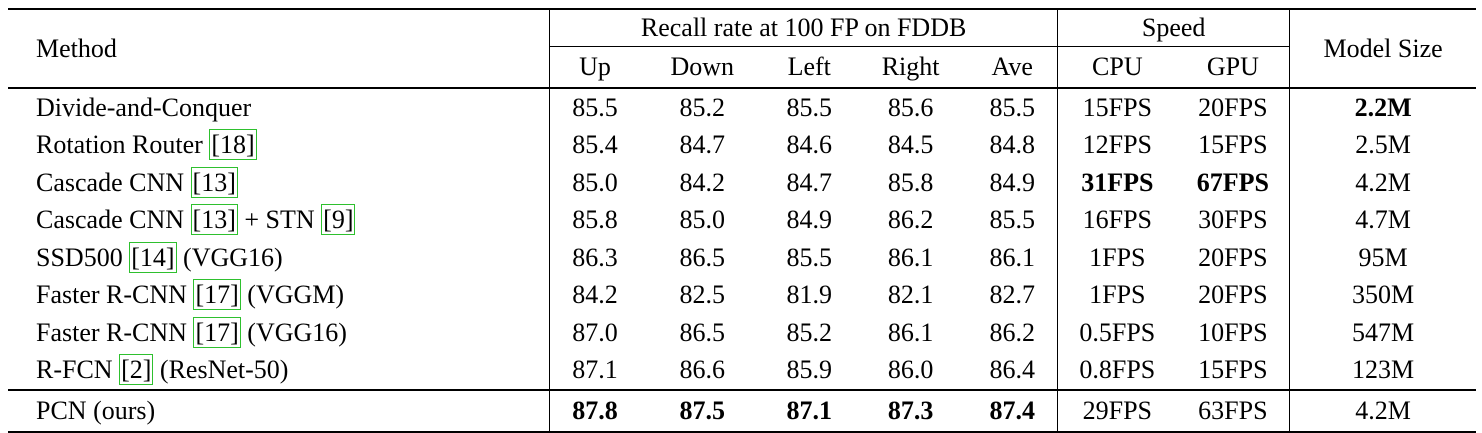 This screenshot has width=1482, height=433. What do you see at coordinates (804, 27) in the screenshot?
I see `header-recall-group: Recall rate at 100 FP on FDDB` at bounding box center [804, 27].